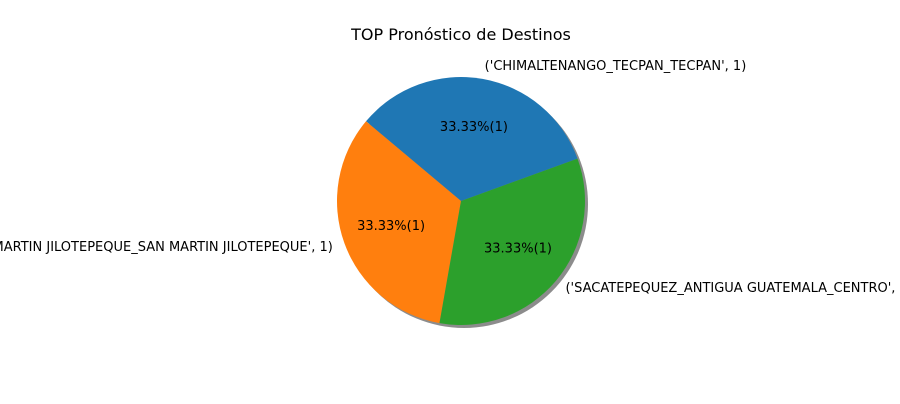  What do you see at coordinates (460, 34) in the screenshot?
I see `chart-title: TOP Pronóstico de Destinos` at bounding box center [460, 34].